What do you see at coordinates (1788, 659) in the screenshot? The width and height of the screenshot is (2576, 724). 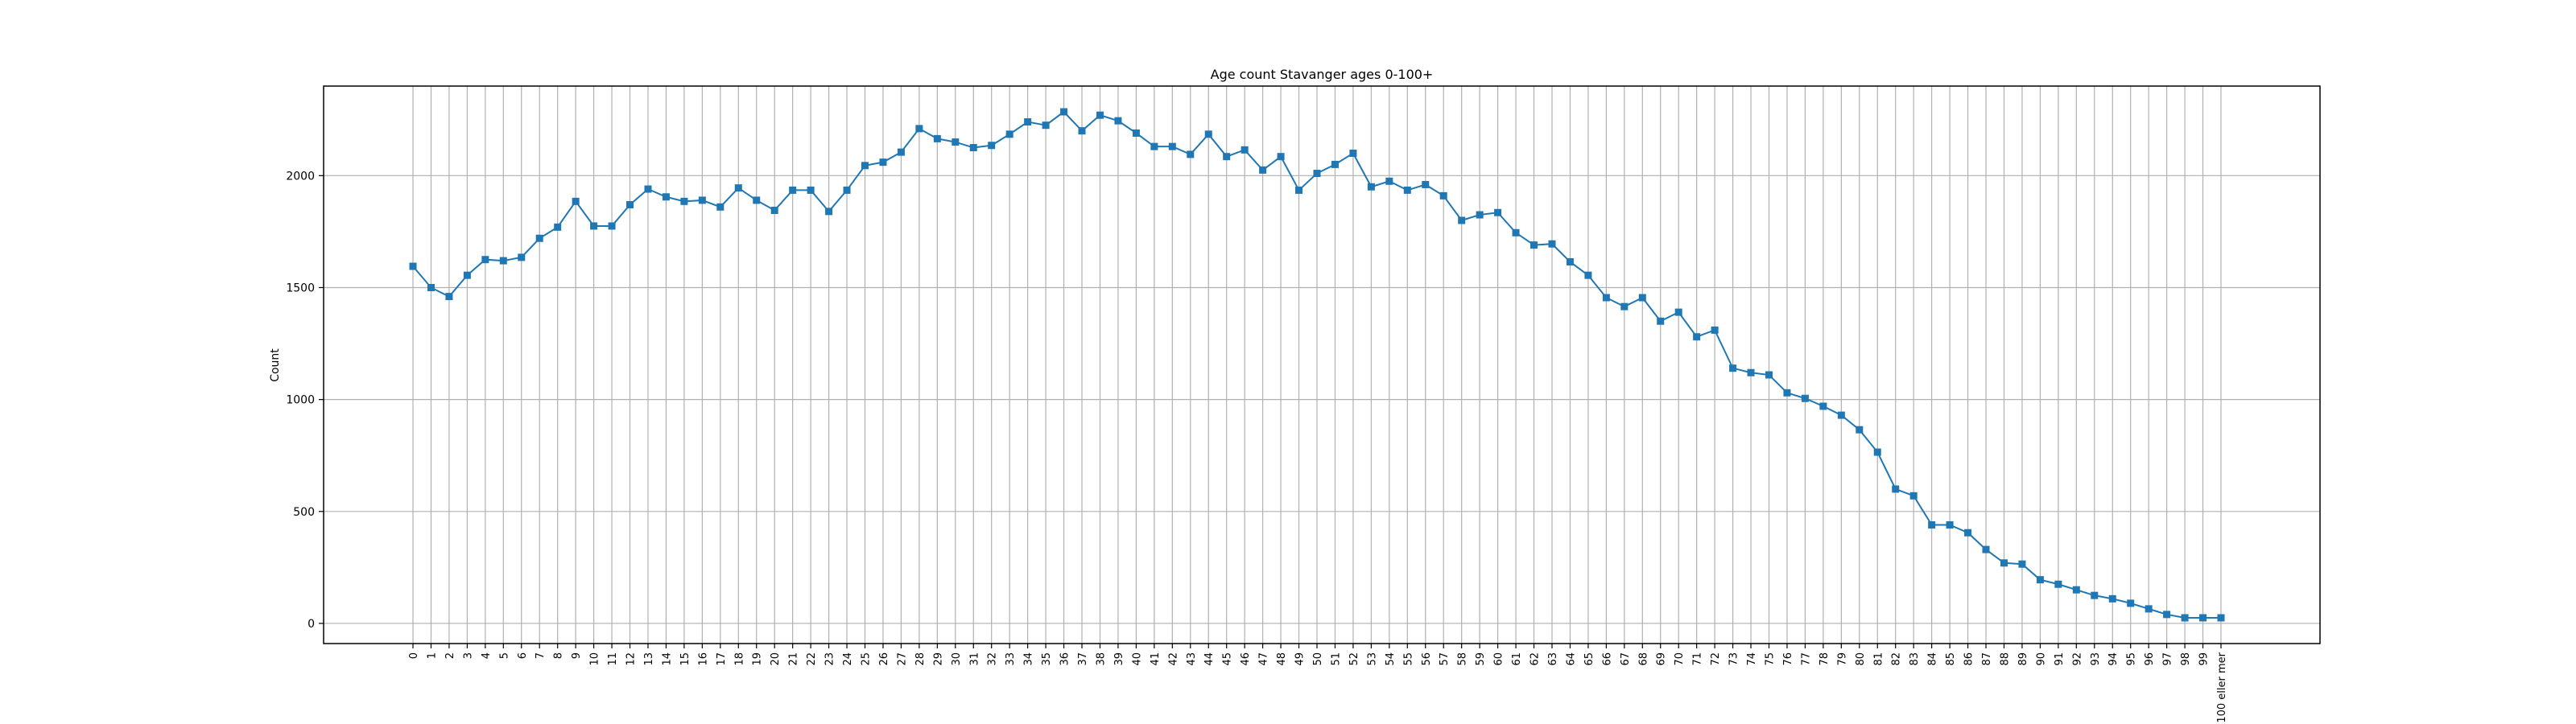 I see `x-tick-label: 76` at bounding box center [1788, 659].